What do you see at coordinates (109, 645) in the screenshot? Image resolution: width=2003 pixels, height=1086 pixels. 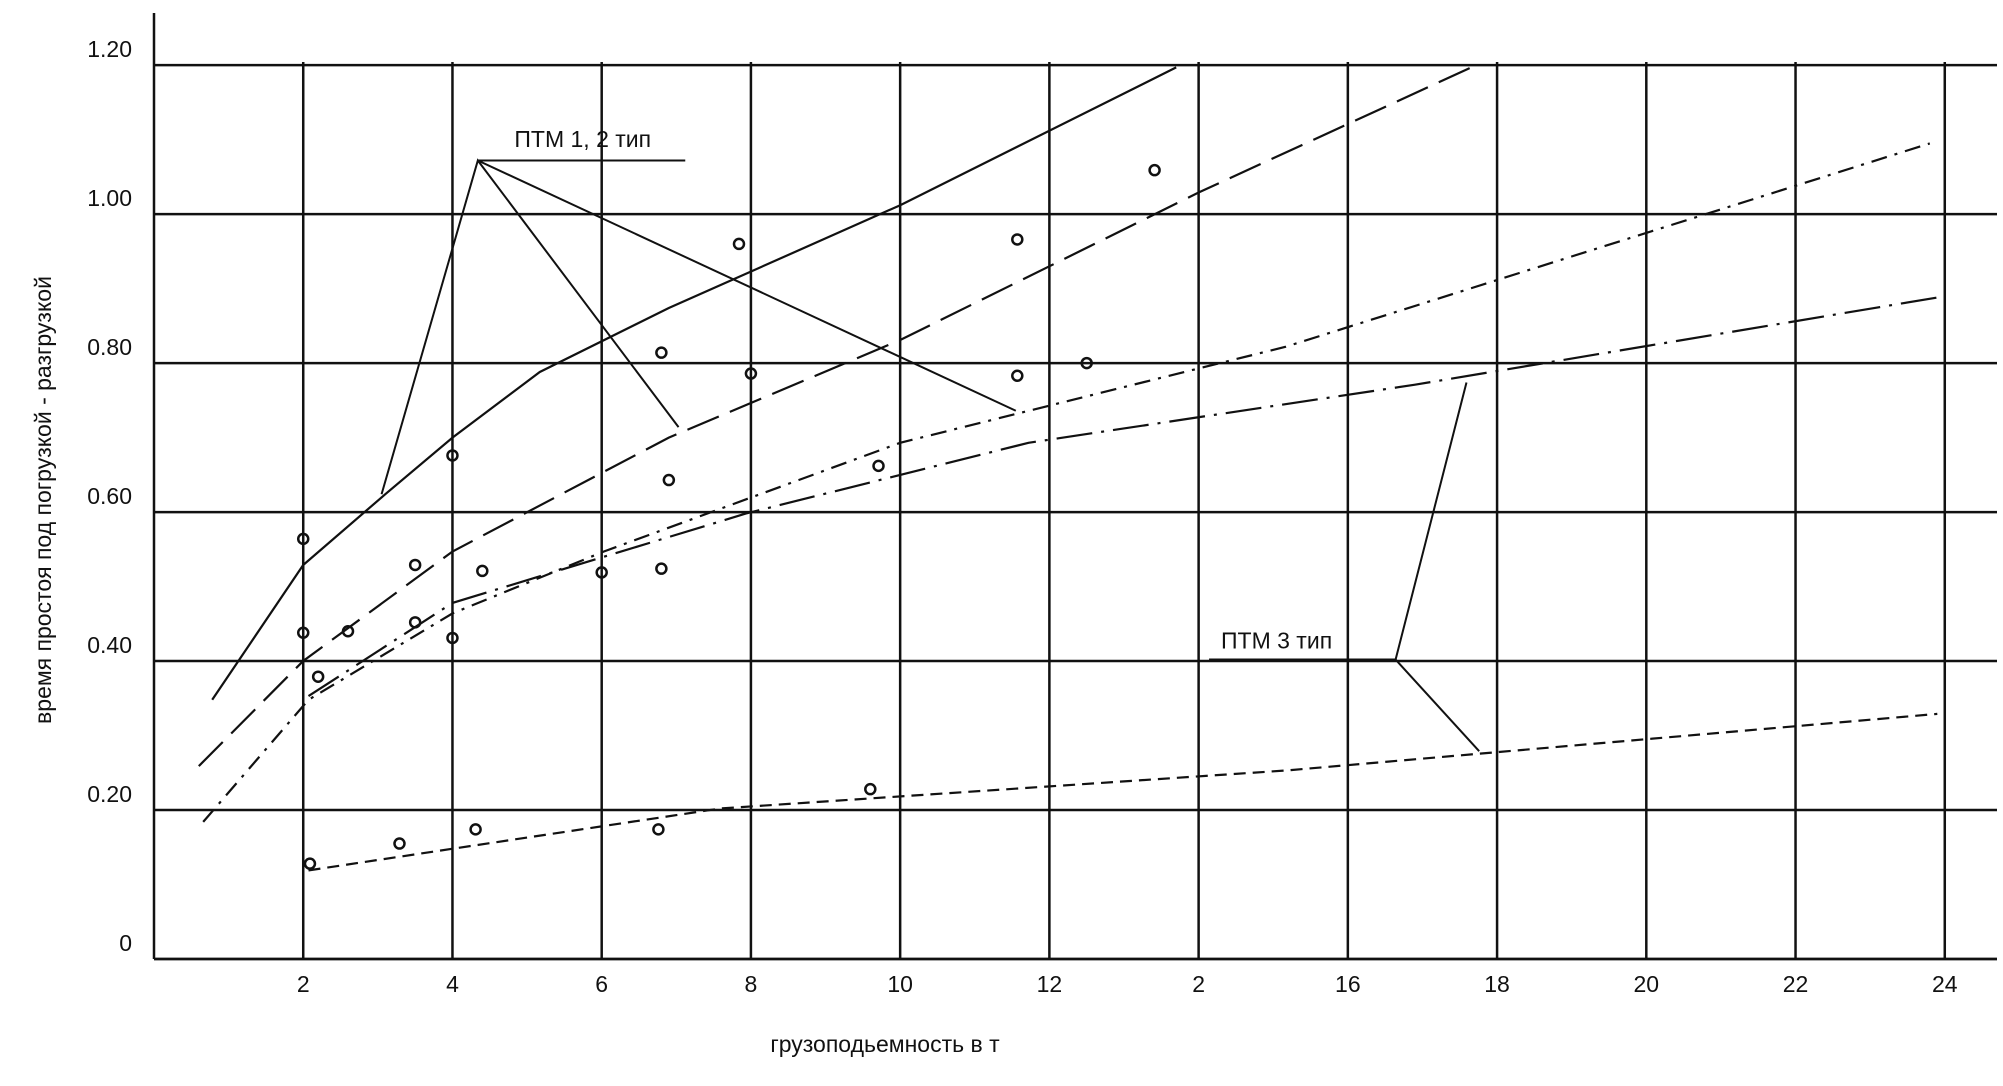 I see `y-tick-label: 0.40` at bounding box center [109, 645].